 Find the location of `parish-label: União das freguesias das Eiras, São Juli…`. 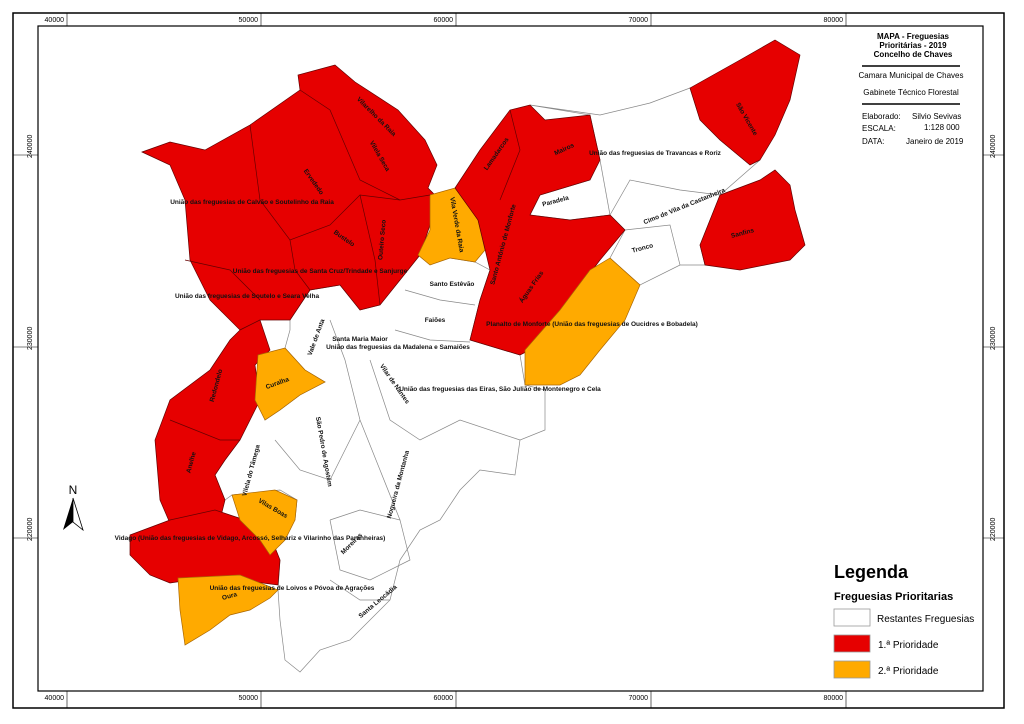

parish-label: União das freguesias das Eiras, São Juli… is located at coordinates (500, 389).